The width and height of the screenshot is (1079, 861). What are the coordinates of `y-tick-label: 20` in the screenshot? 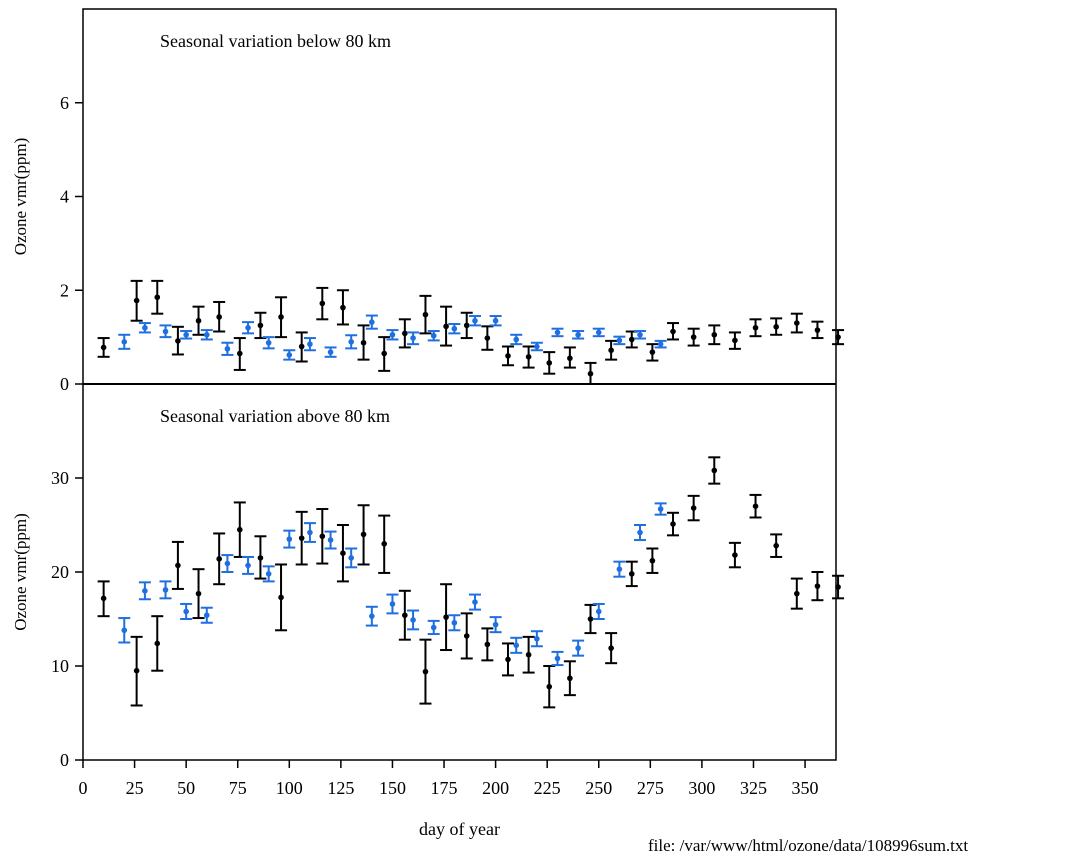 It's located at (60, 572).